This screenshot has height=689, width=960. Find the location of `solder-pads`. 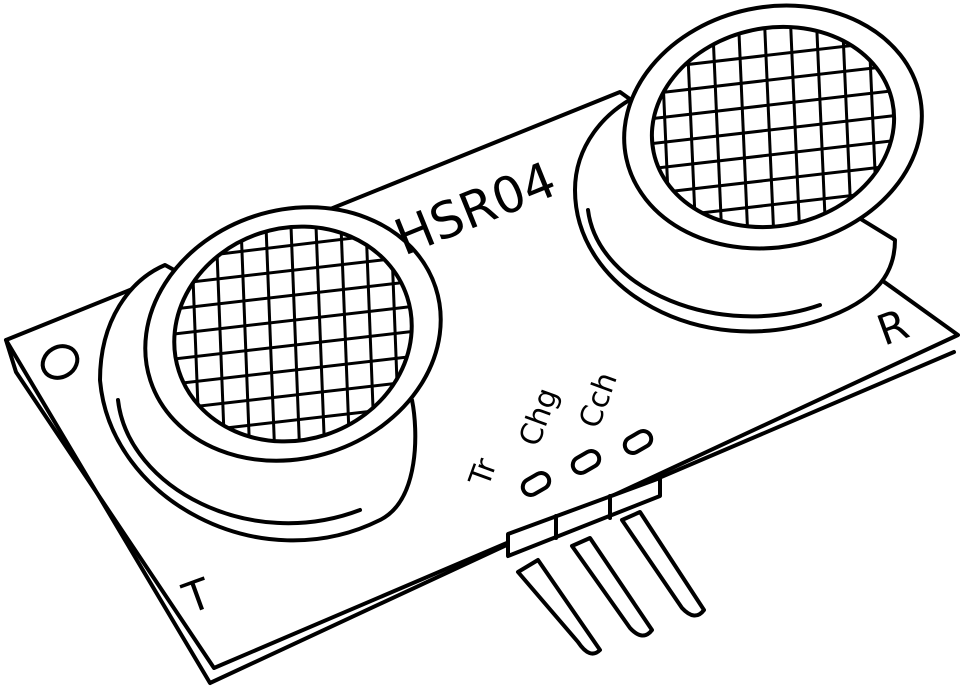

solder-pads is located at coordinates (587, 463).